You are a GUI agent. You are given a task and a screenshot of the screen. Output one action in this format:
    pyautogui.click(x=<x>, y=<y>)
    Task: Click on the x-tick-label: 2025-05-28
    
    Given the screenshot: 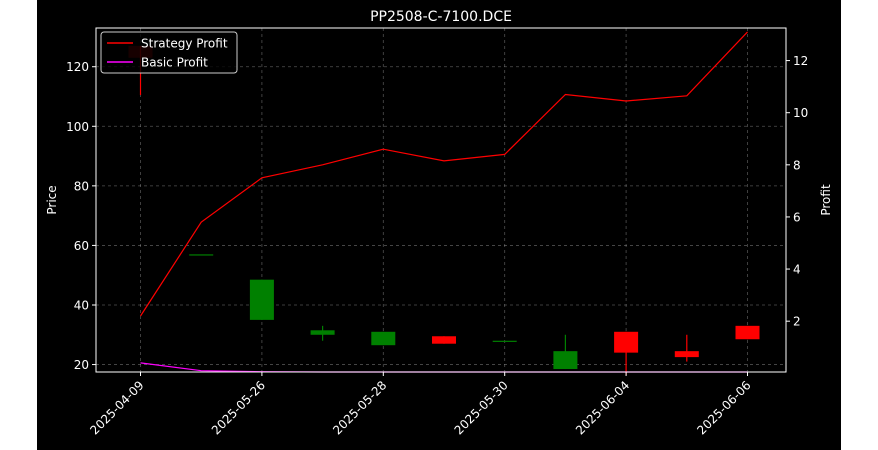 What is the action you would take?
    pyautogui.click(x=359, y=407)
    